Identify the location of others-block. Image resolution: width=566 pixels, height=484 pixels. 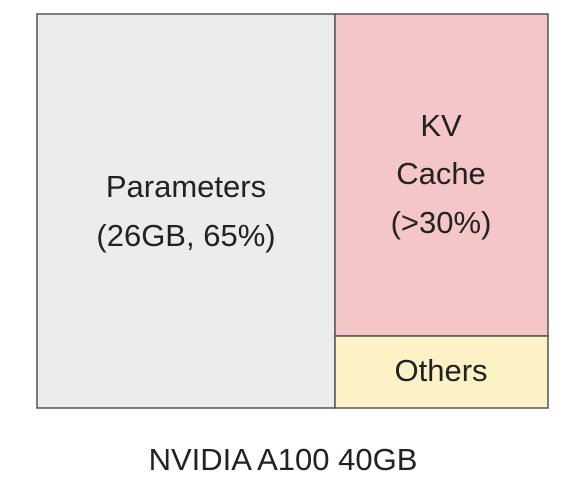
(441, 372).